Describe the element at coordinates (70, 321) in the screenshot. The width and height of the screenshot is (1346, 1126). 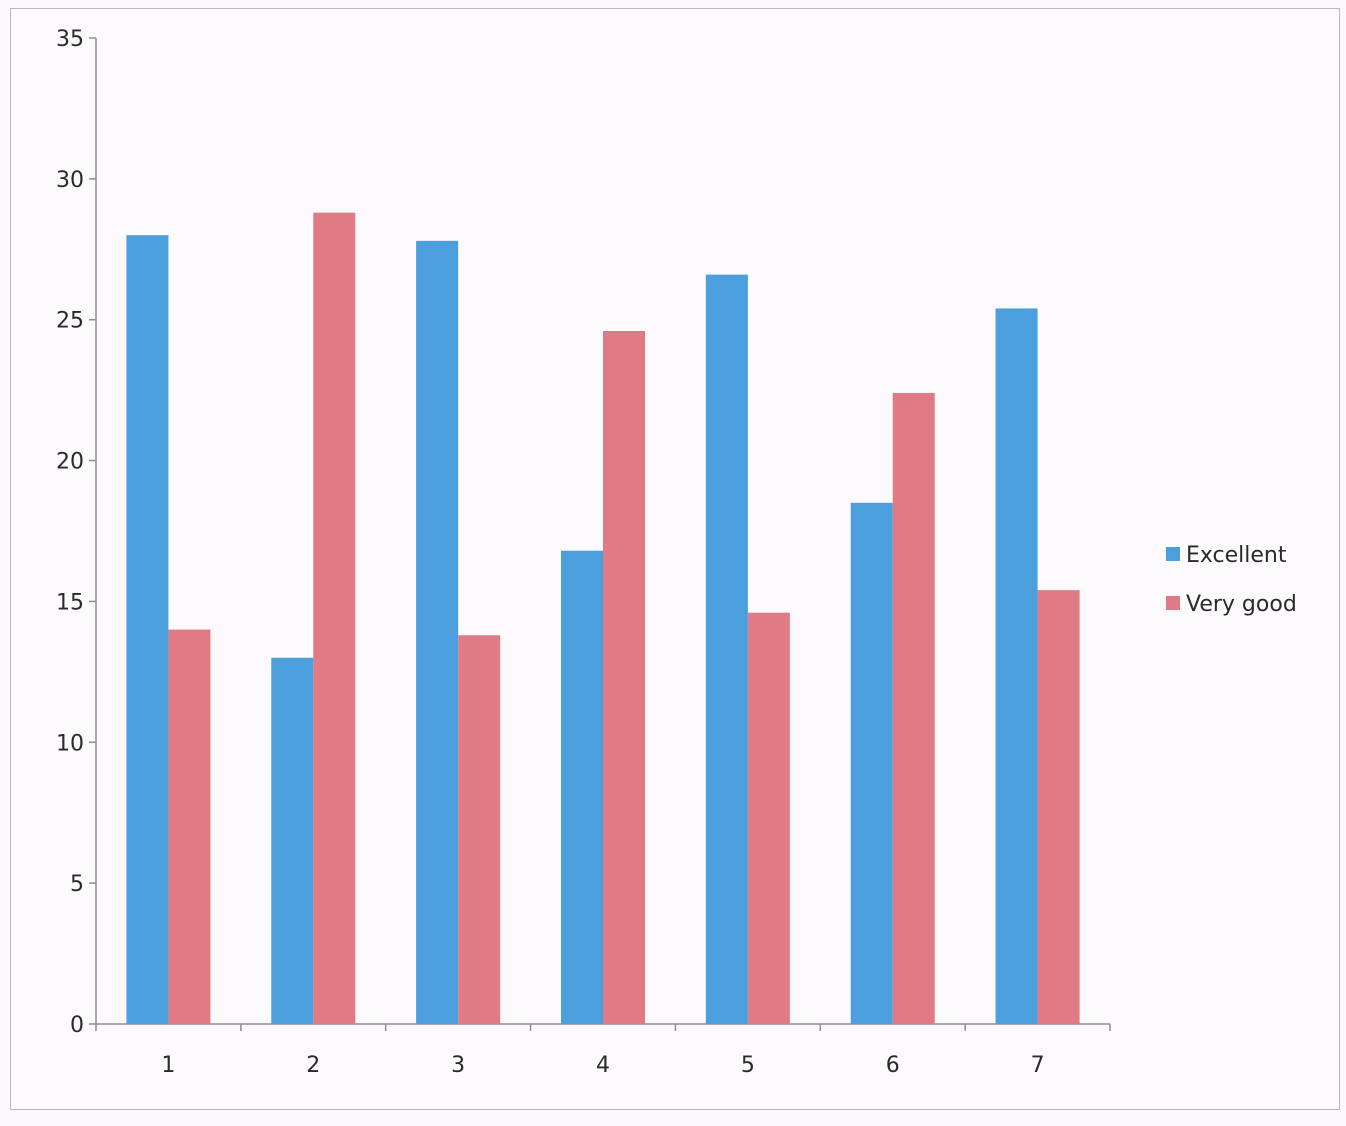
I see `y-tick-label: 25` at that location.